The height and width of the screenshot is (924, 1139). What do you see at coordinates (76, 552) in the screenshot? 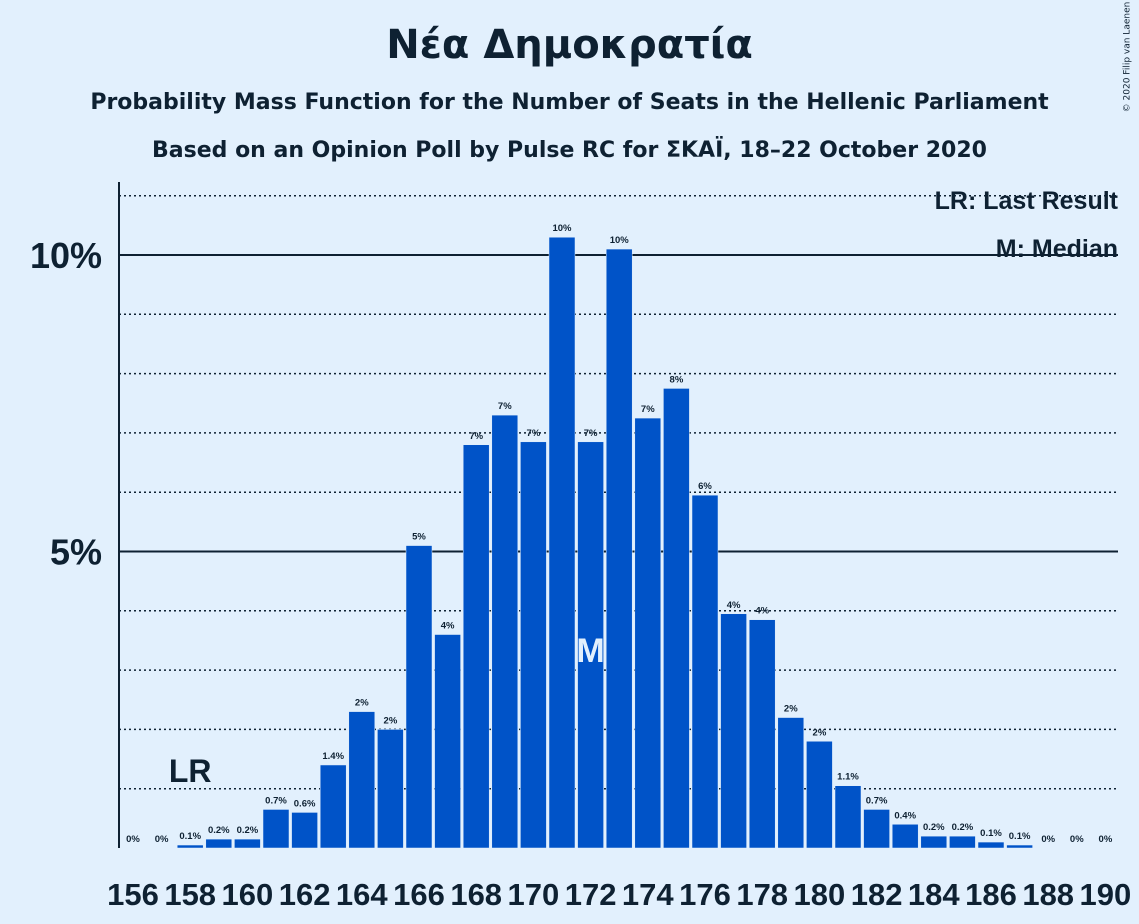
I see `y-tick-label: 5%` at bounding box center [76, 552].